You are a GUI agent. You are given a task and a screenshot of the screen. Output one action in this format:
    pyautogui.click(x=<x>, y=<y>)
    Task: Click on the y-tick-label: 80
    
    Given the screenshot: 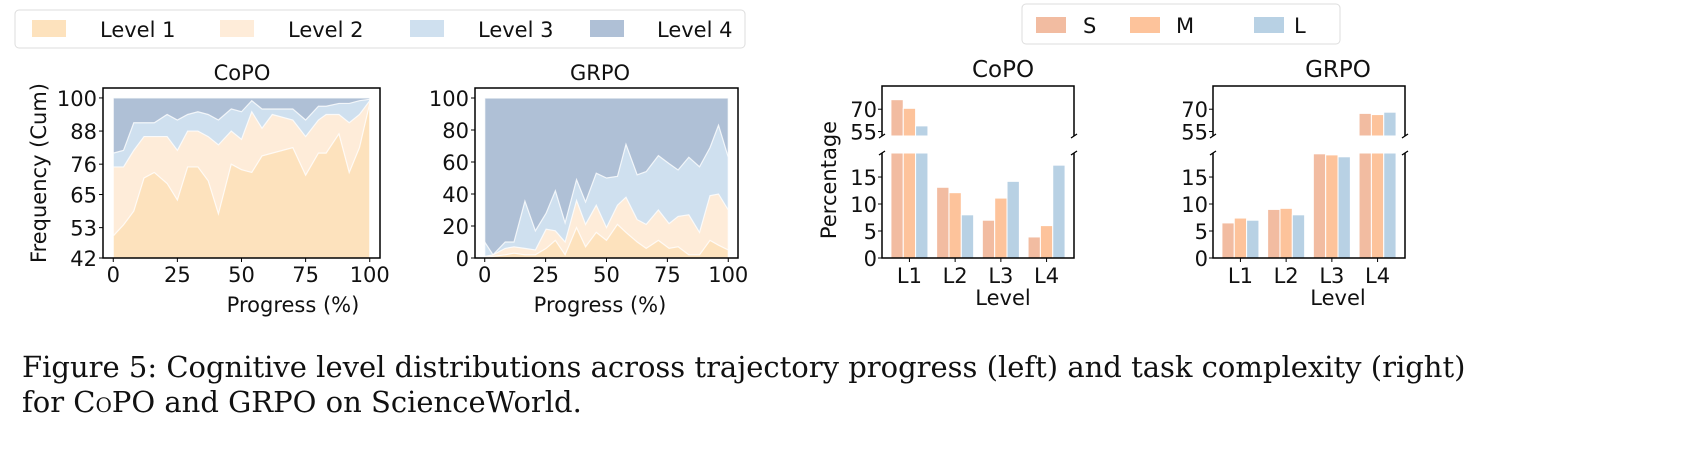 What is the action you would take?
    pyautogui.click(x=455, y=131)
    